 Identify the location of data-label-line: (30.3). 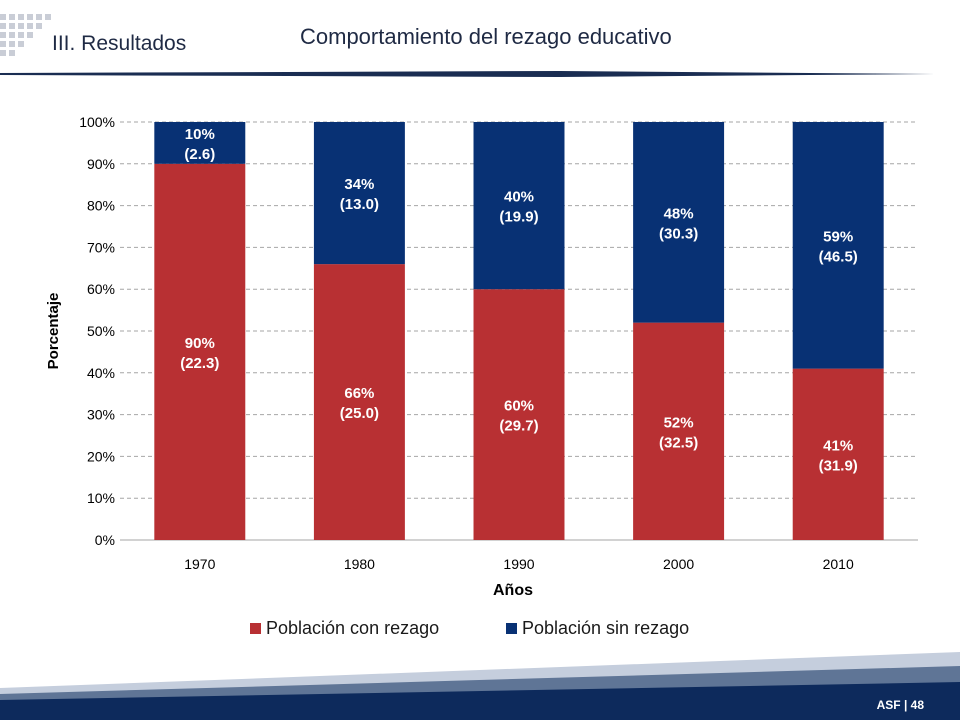
(678, 233).